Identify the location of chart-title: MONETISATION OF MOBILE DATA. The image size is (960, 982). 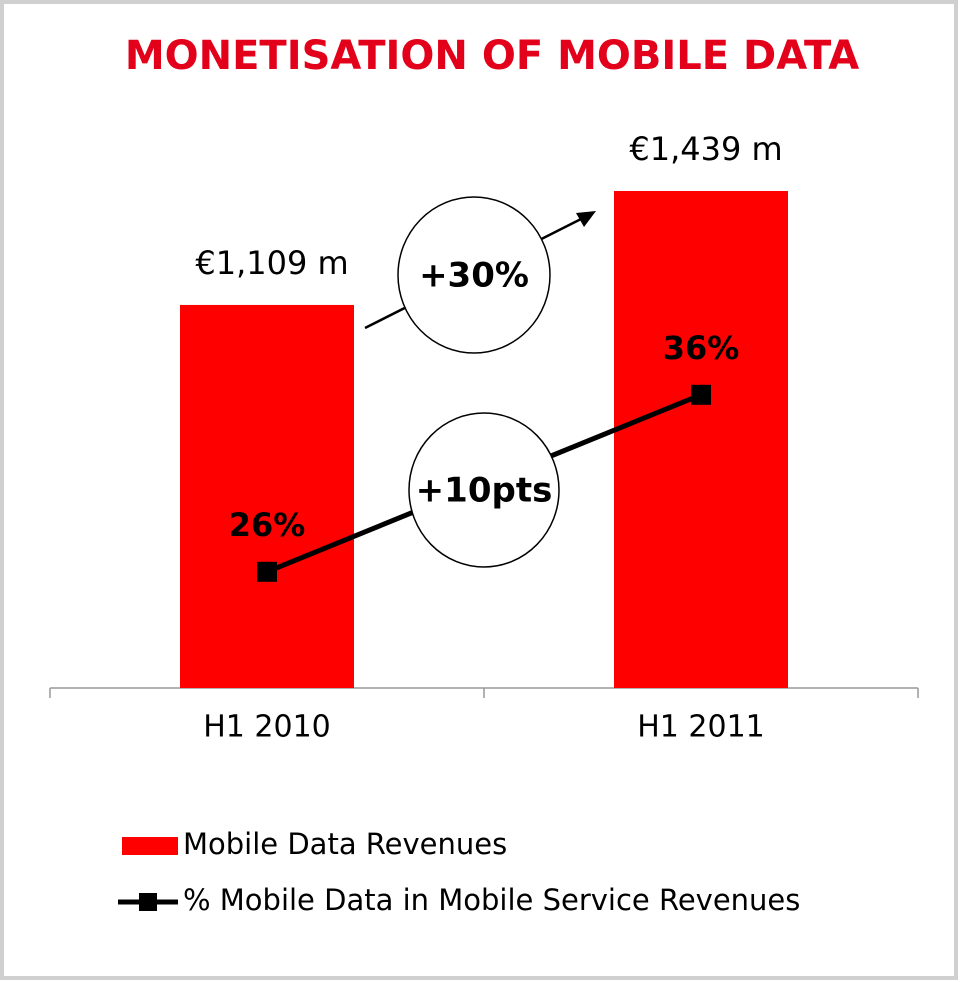
(492, 56).